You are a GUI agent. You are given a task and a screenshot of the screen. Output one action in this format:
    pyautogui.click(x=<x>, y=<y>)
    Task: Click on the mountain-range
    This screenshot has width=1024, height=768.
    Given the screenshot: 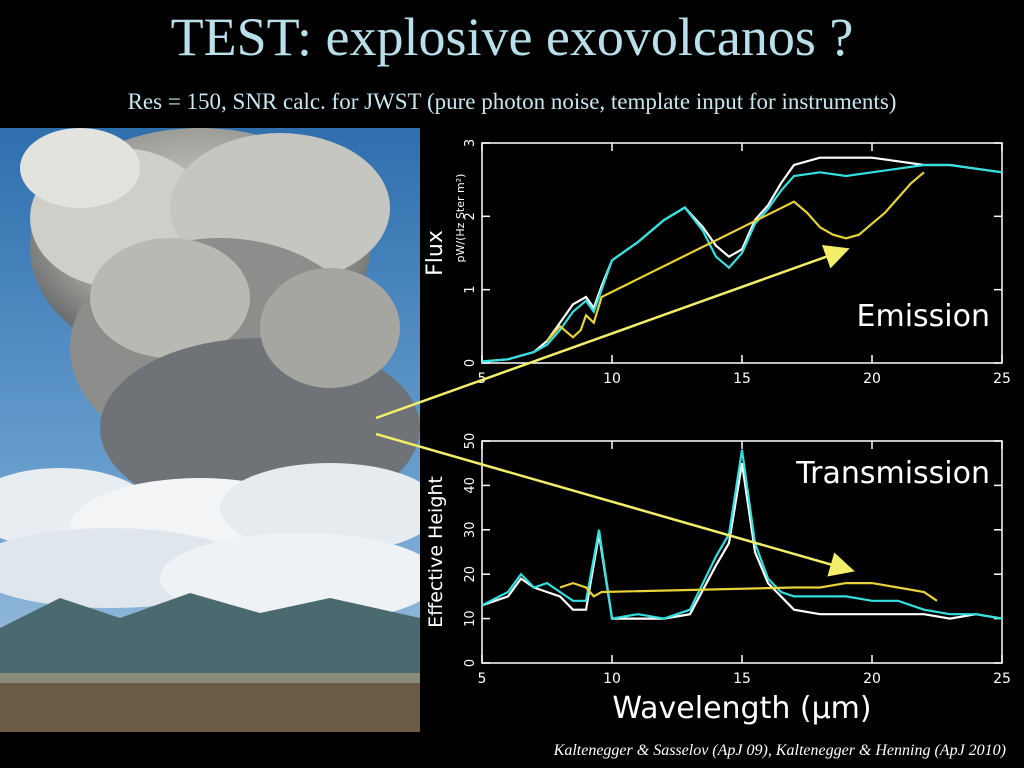 What is the action you would take?
    pyautogui.click(x=210, y=633)
    